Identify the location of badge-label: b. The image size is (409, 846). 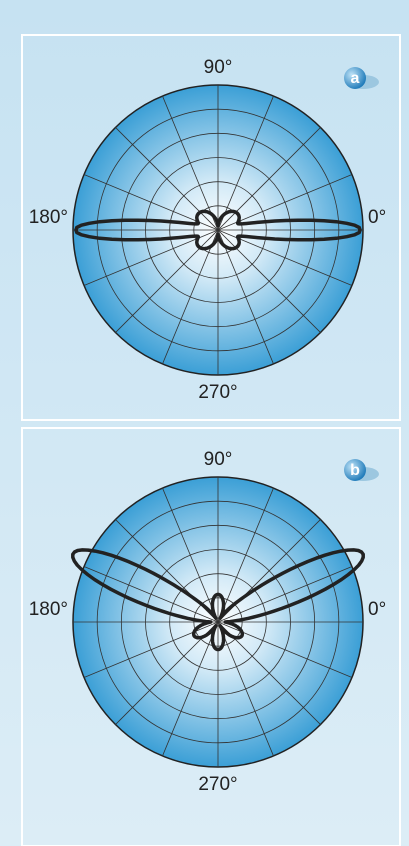
(355, 470).